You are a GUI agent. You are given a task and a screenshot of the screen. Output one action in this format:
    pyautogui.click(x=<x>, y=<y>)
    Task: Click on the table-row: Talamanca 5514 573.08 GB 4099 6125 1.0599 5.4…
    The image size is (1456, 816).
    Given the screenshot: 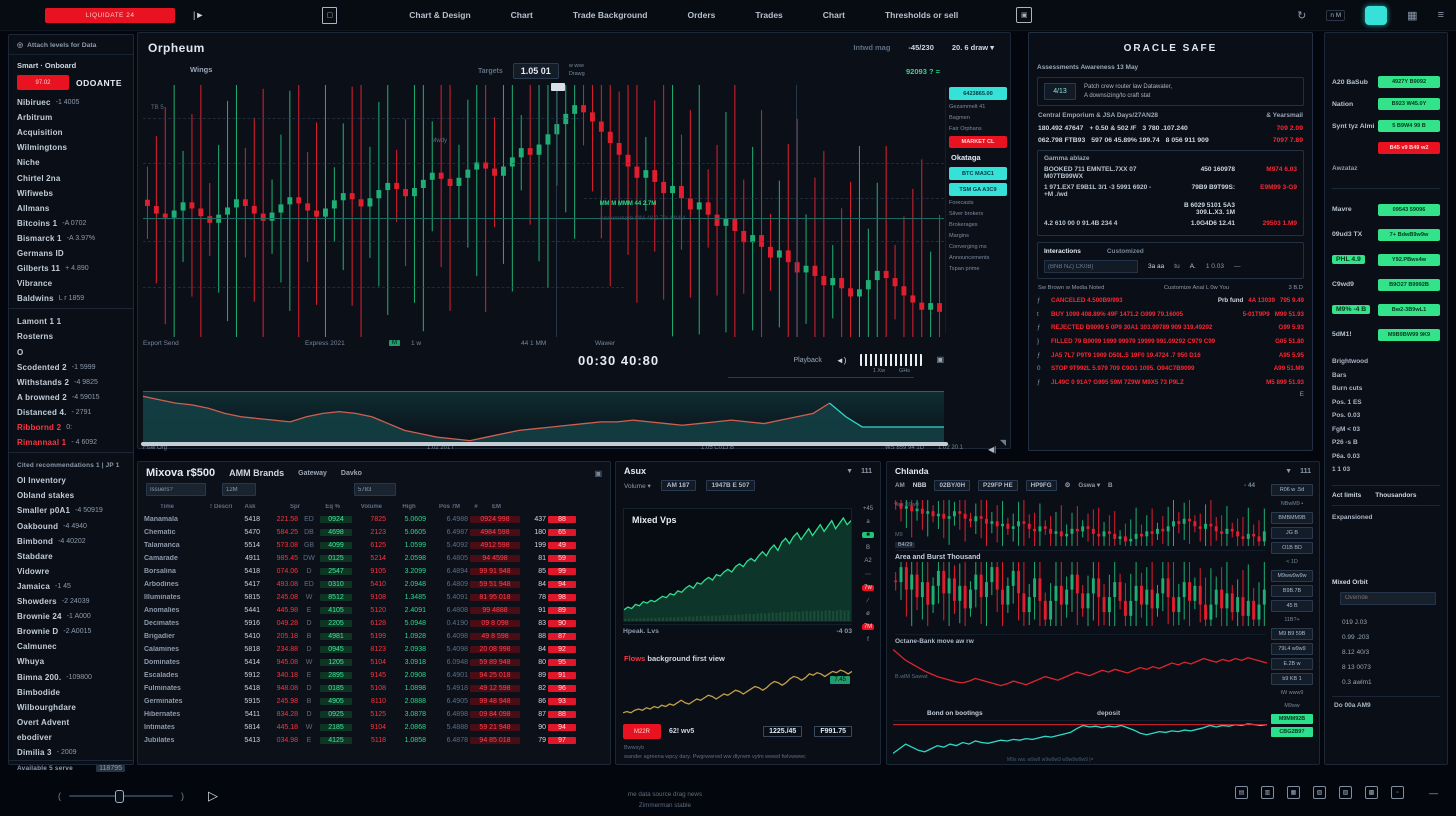 What is the action you would take?
    pyautogui.click(x=374, y=545)
    